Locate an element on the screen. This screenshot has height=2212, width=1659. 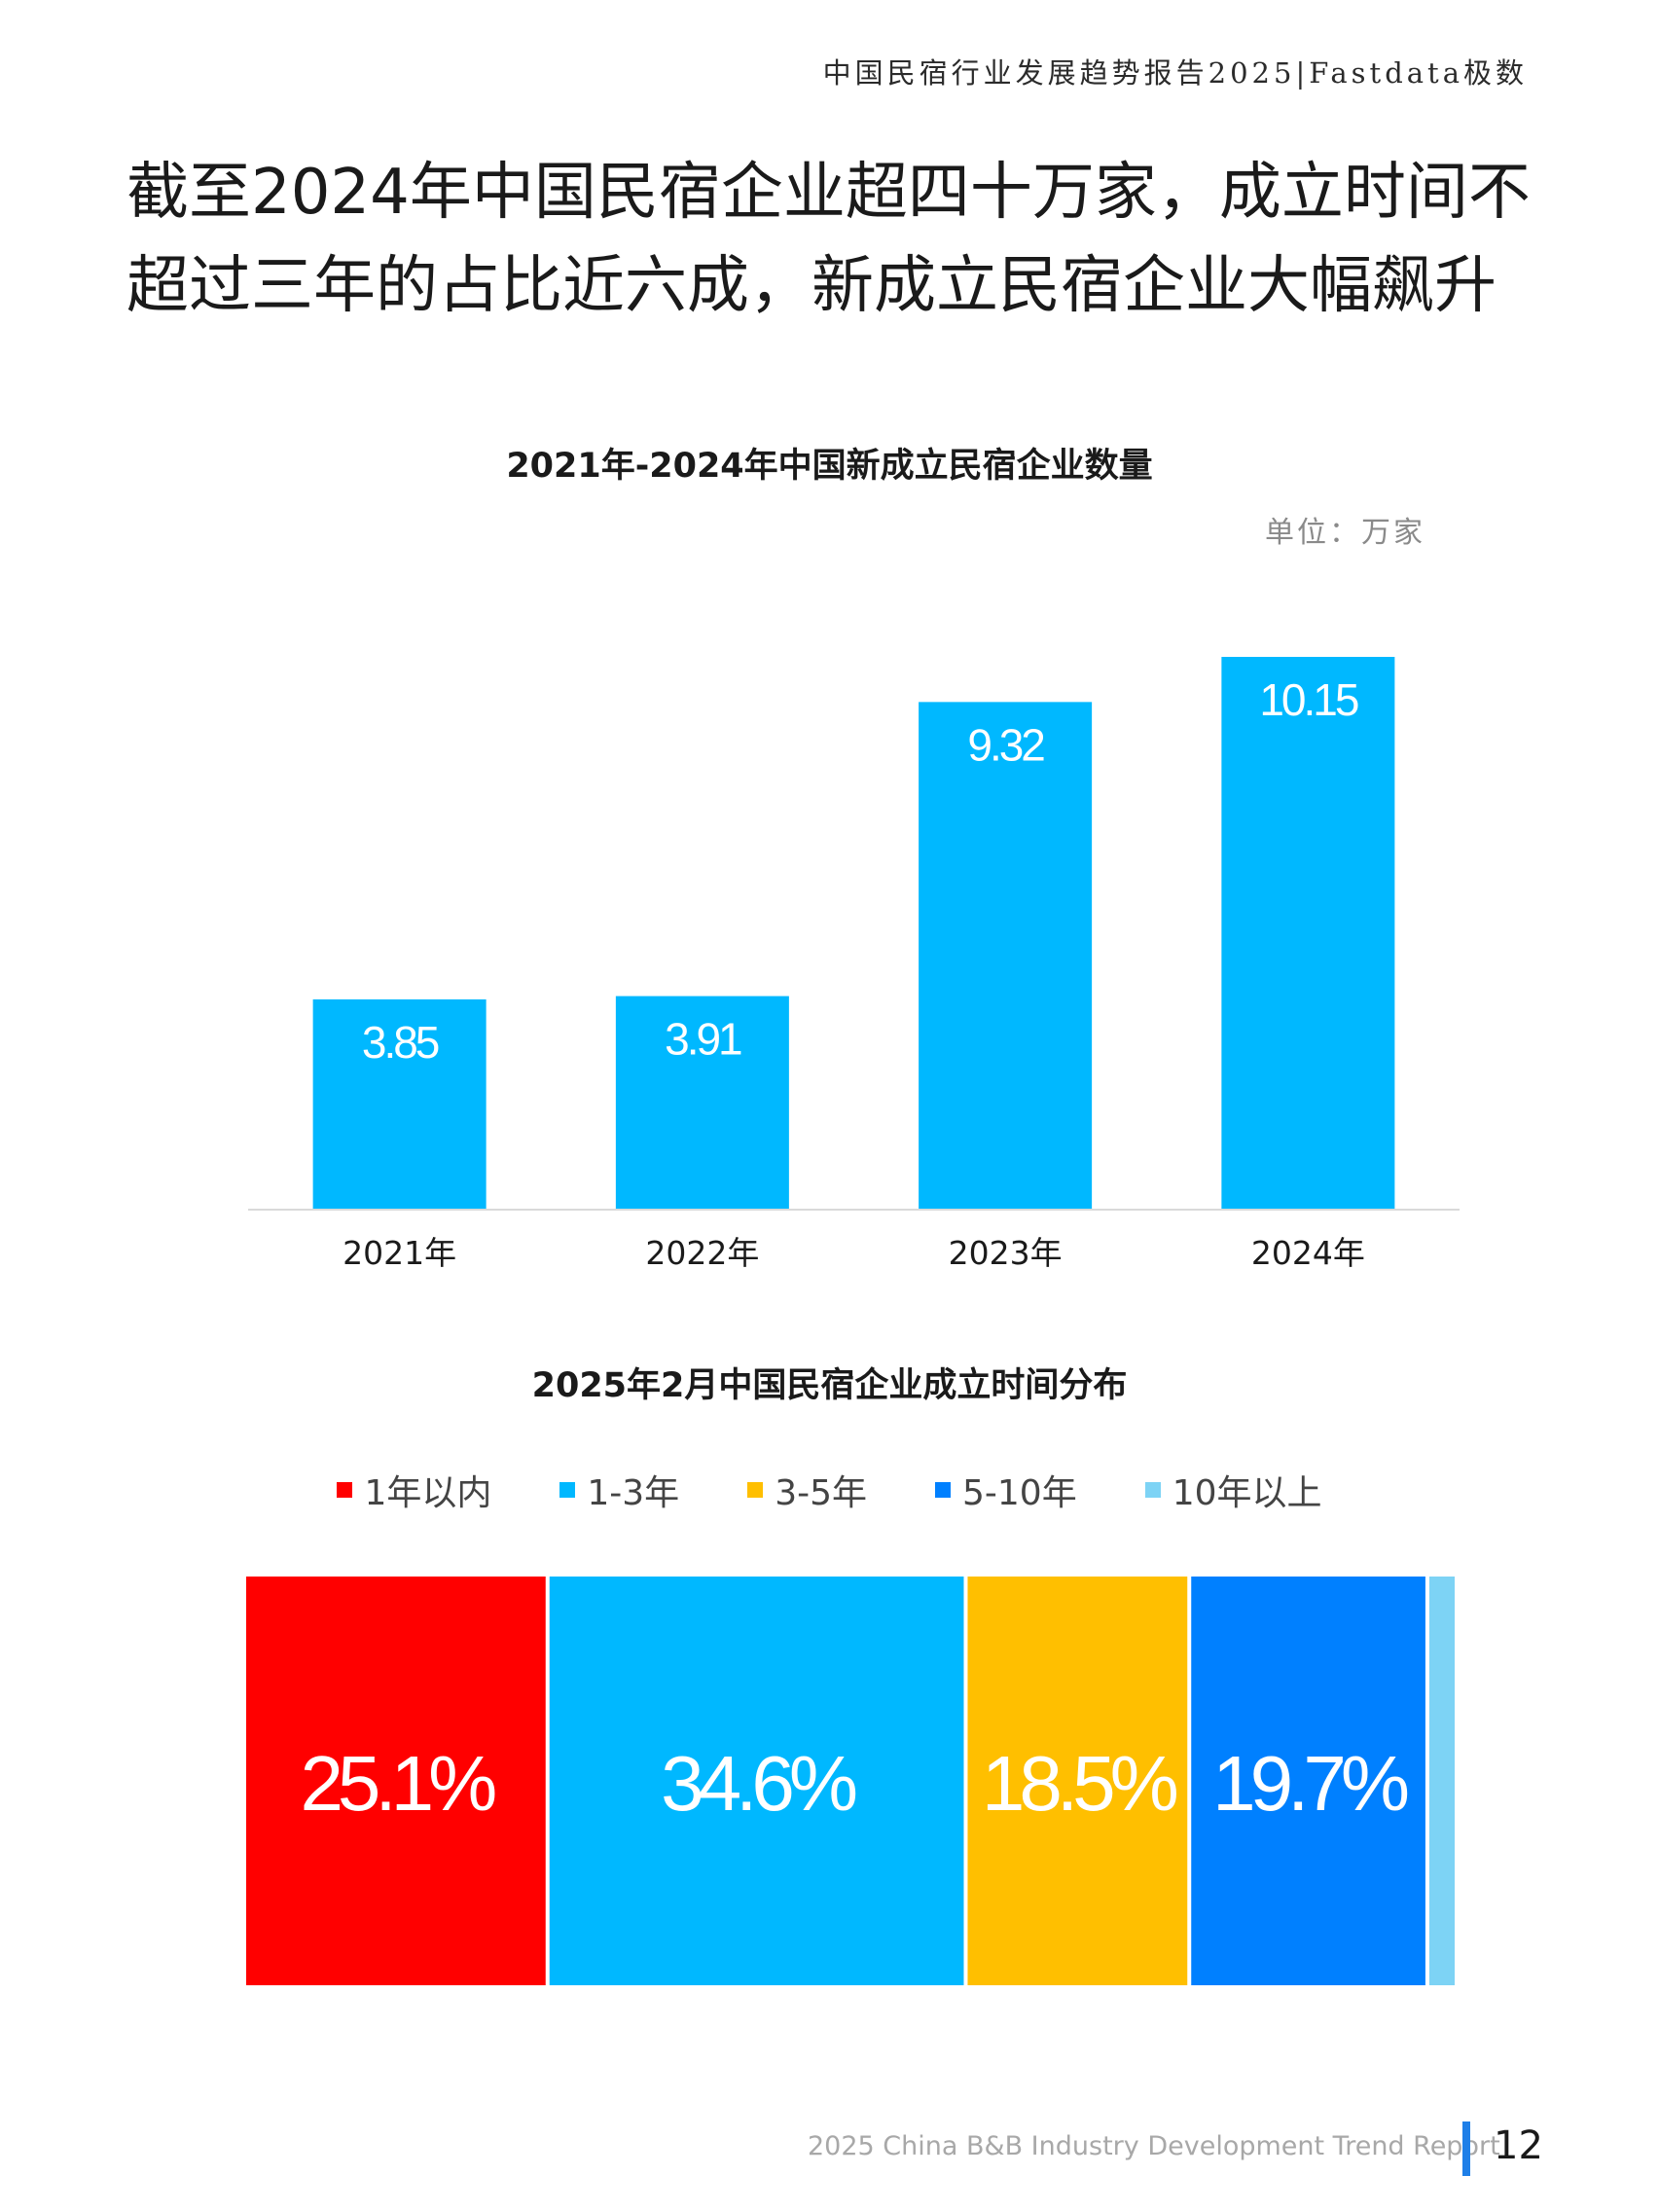
legend-item: 5-10年 is located at coordinates (1006, 1490).